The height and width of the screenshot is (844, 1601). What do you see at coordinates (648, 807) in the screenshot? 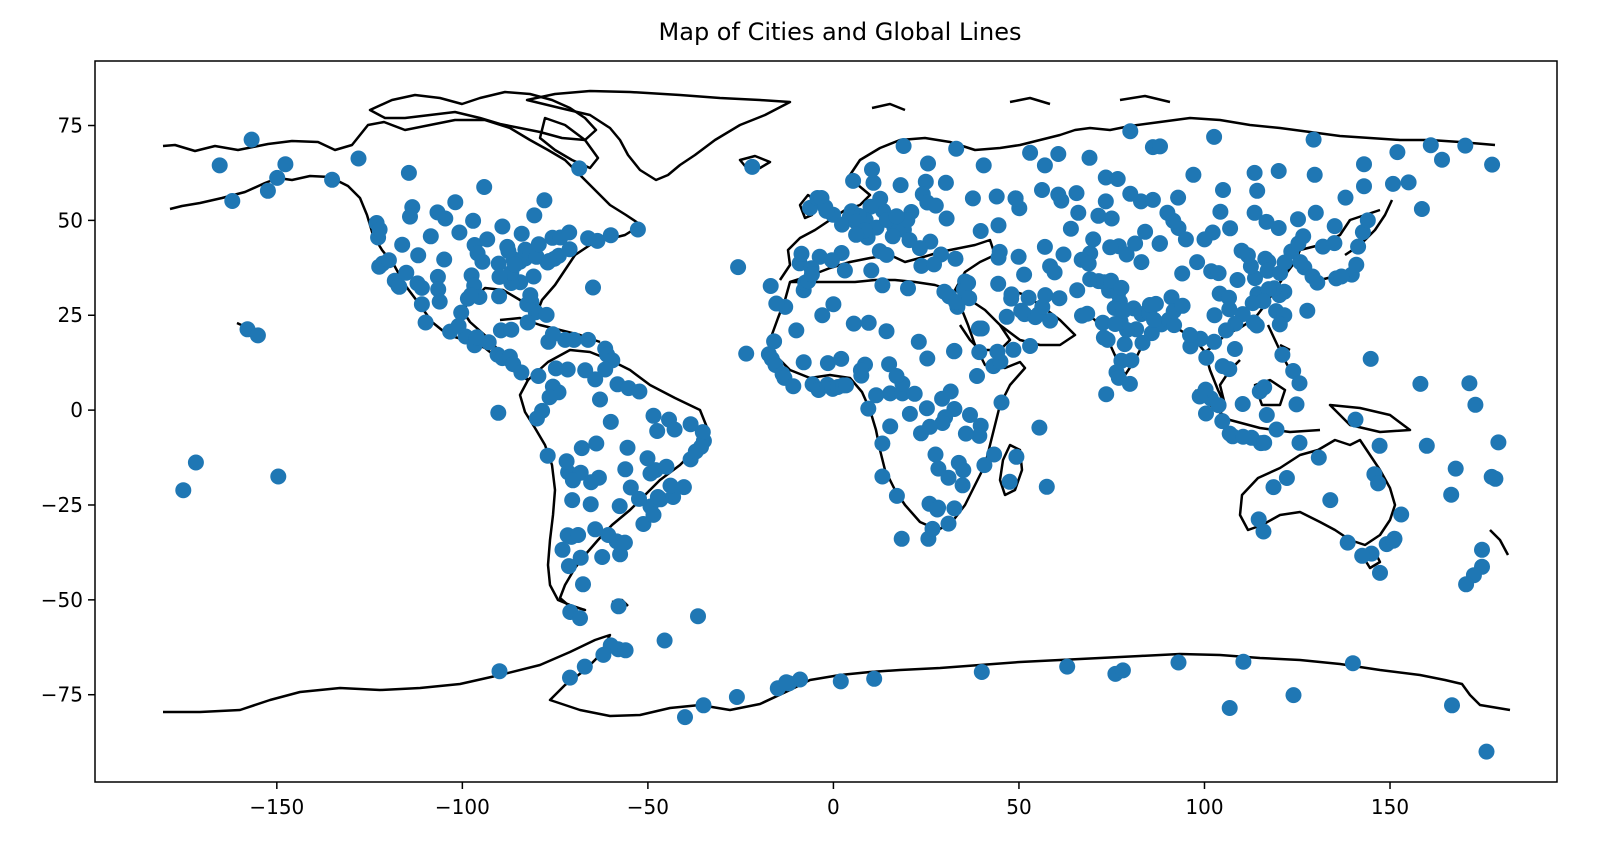
I see `x-tick-label: −50` at bounding box center [648, 807].